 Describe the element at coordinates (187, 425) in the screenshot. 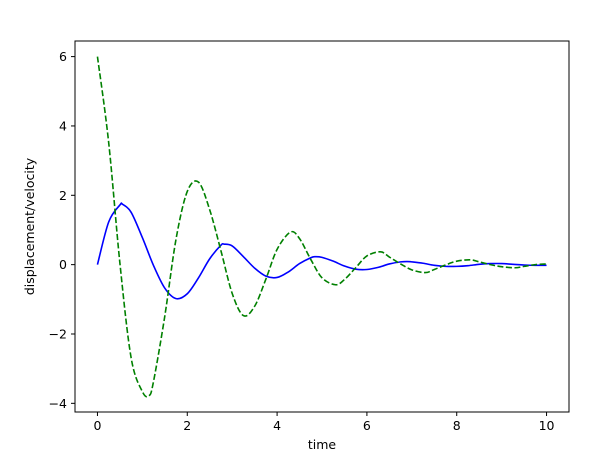

I see `x-tick-label: 2` at that location.